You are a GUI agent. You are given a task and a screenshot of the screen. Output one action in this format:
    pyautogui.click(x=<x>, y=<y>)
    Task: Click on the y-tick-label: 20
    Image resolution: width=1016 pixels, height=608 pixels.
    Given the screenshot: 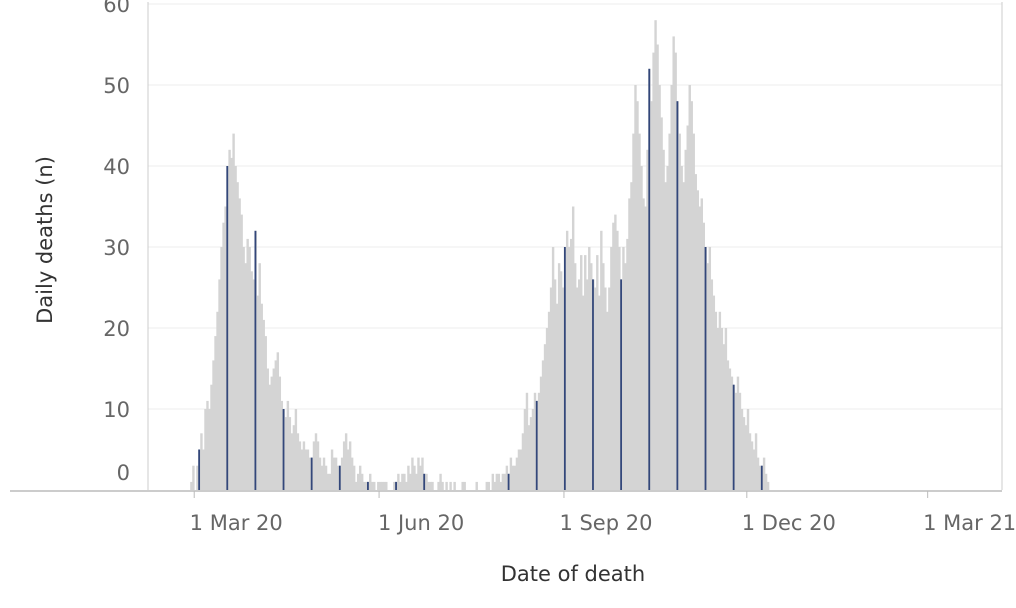 What is the action you would take?
    pyautogui.click(x=116, y=329)
    